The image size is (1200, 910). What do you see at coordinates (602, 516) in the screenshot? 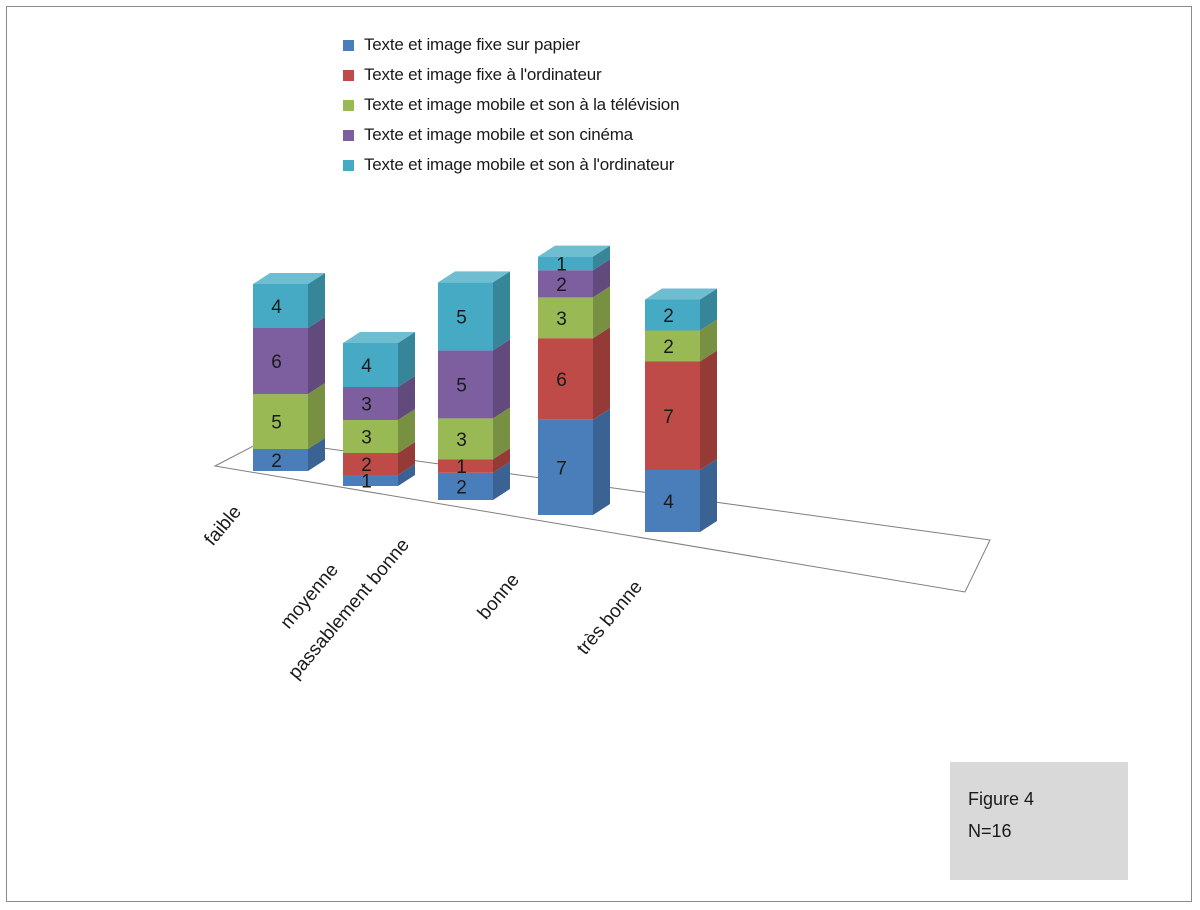
I see `chart-floor` at bounding box center [602, 516].